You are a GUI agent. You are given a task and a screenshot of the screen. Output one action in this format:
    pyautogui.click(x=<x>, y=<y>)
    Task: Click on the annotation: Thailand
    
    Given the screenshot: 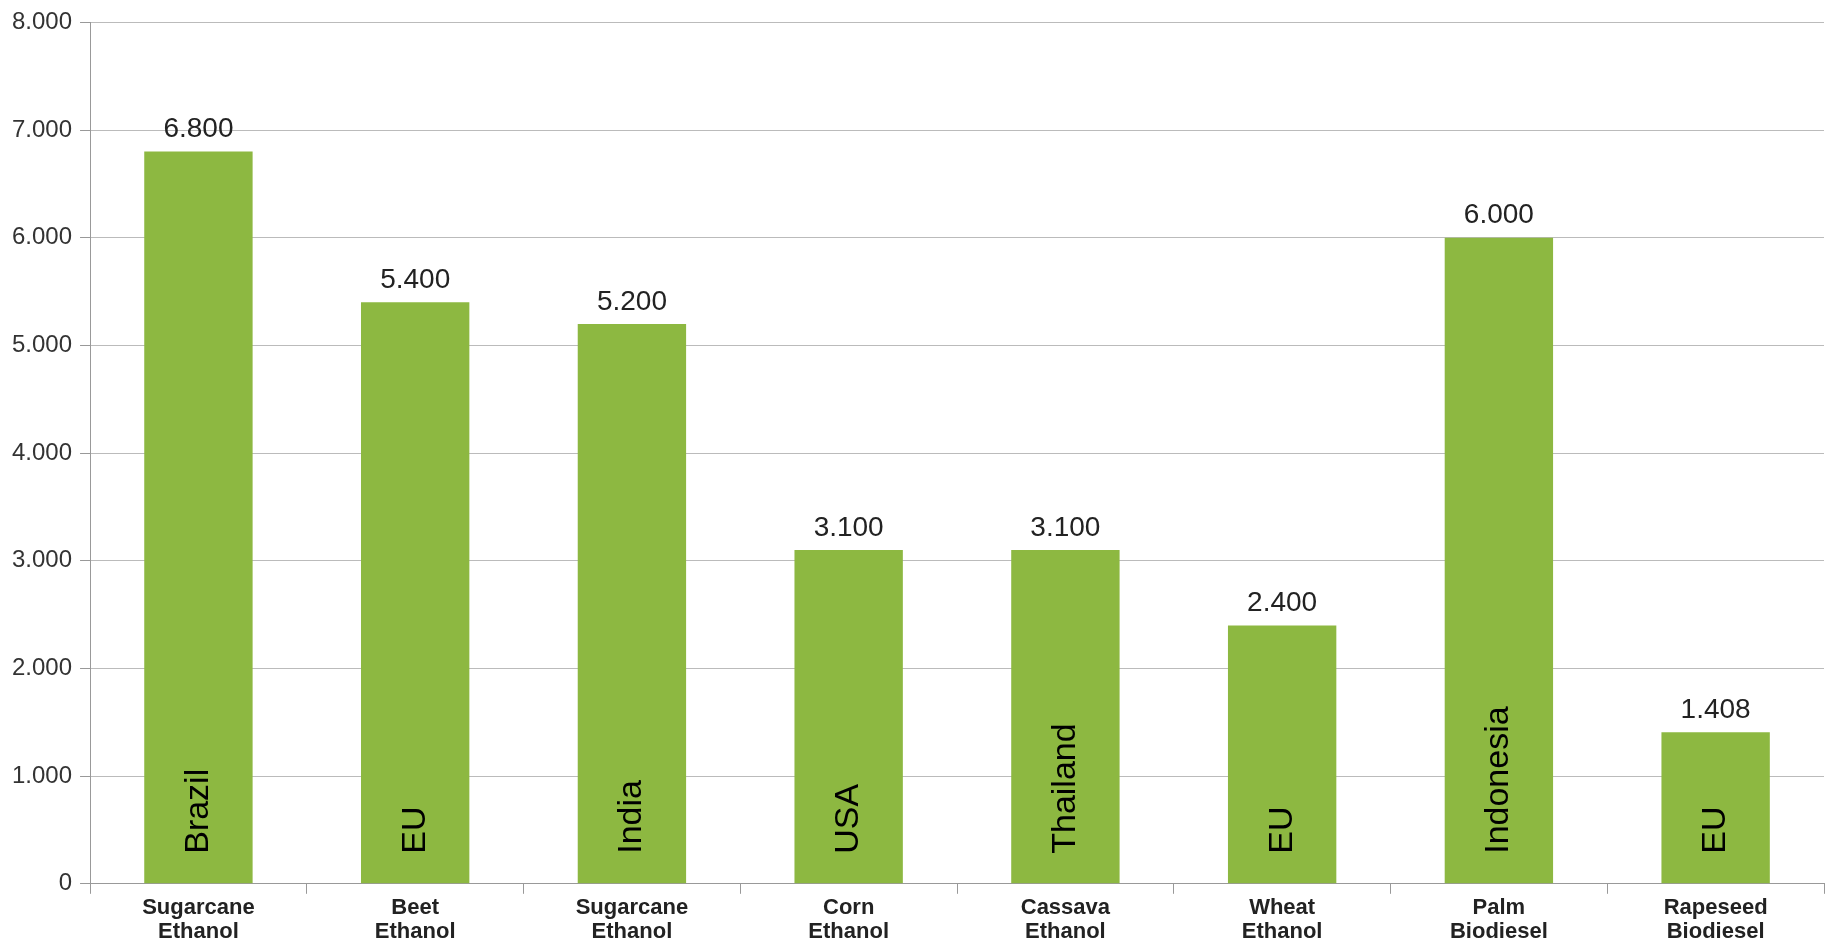 What is the action you would take?
    pyautogui.click(x=1062, y=788)
    